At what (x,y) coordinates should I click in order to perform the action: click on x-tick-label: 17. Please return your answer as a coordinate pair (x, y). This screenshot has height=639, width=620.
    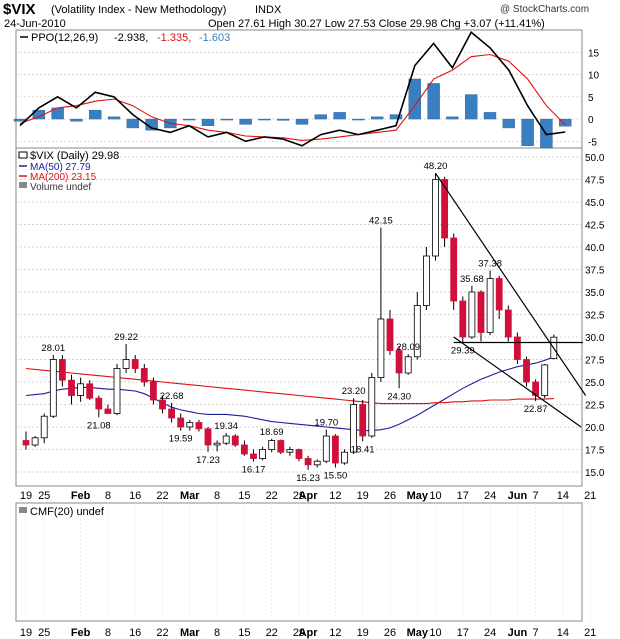
    Looking at the image, I should click on (463, 633).